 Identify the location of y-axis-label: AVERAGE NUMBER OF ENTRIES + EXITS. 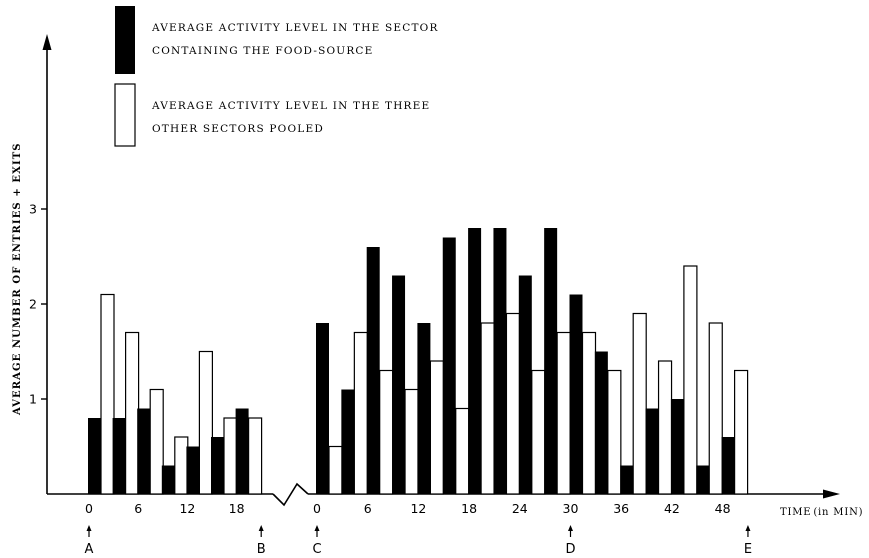
(17, 279).